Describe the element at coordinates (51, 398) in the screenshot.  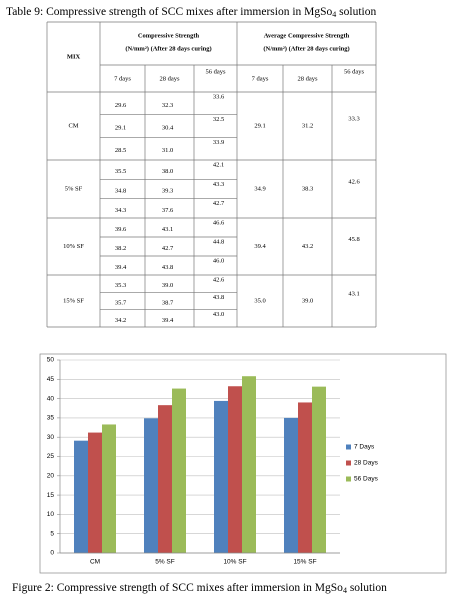
I see `y-tick-label: 40` at that location.